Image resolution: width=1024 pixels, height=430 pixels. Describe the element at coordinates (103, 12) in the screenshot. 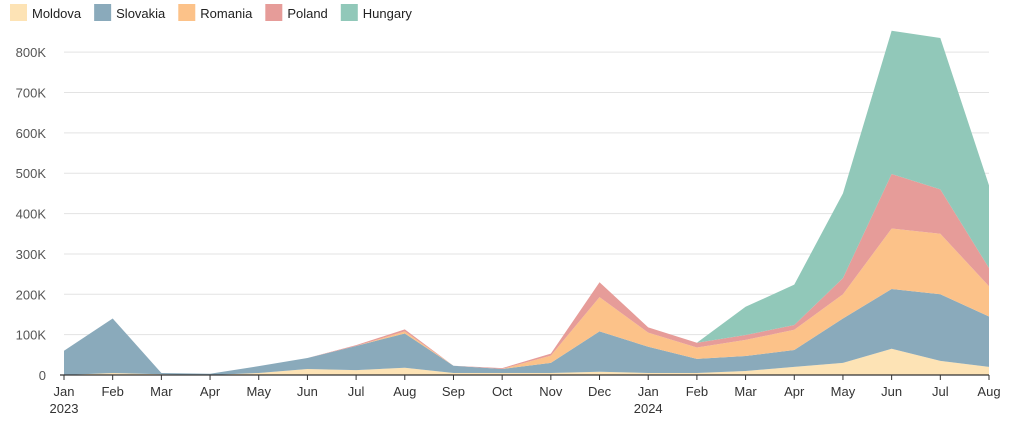

I see `legend-swatch-slovakia` at that location.